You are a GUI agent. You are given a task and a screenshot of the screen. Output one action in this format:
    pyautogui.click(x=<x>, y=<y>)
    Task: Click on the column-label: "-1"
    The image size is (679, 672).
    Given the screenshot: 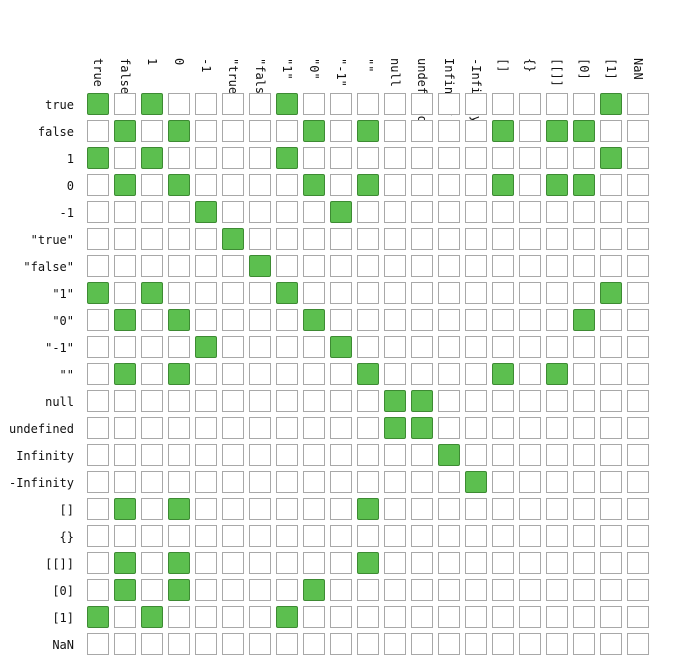 What is the action you would take?
    pyautogui.click(x=341, y=72)
    